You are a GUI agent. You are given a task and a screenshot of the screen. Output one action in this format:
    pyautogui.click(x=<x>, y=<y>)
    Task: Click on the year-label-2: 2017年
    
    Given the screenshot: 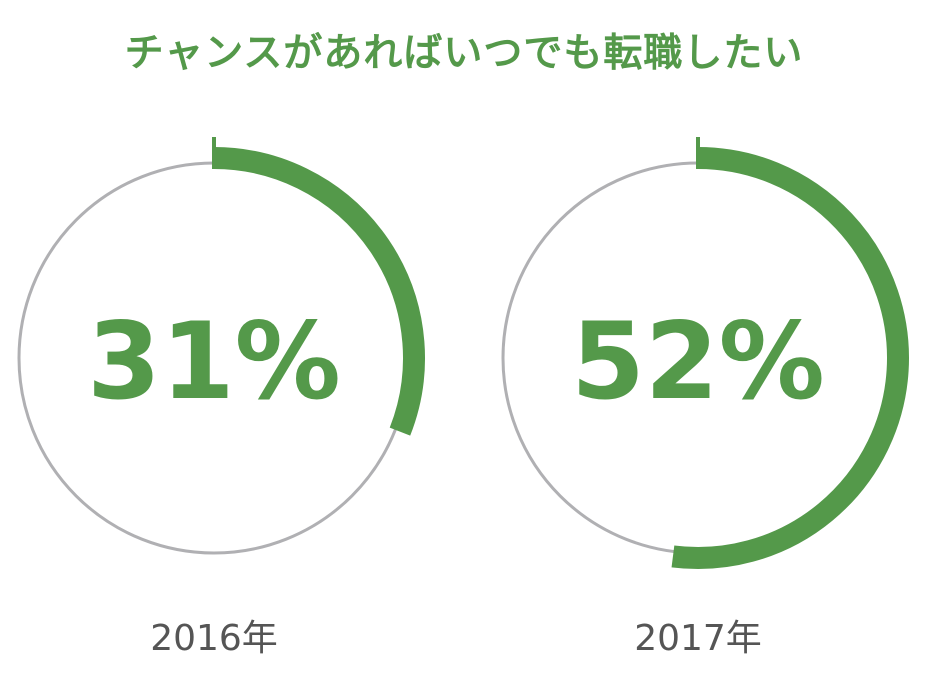 What is the action you would take?
    pyautogui.click(x=698, y=638)
    